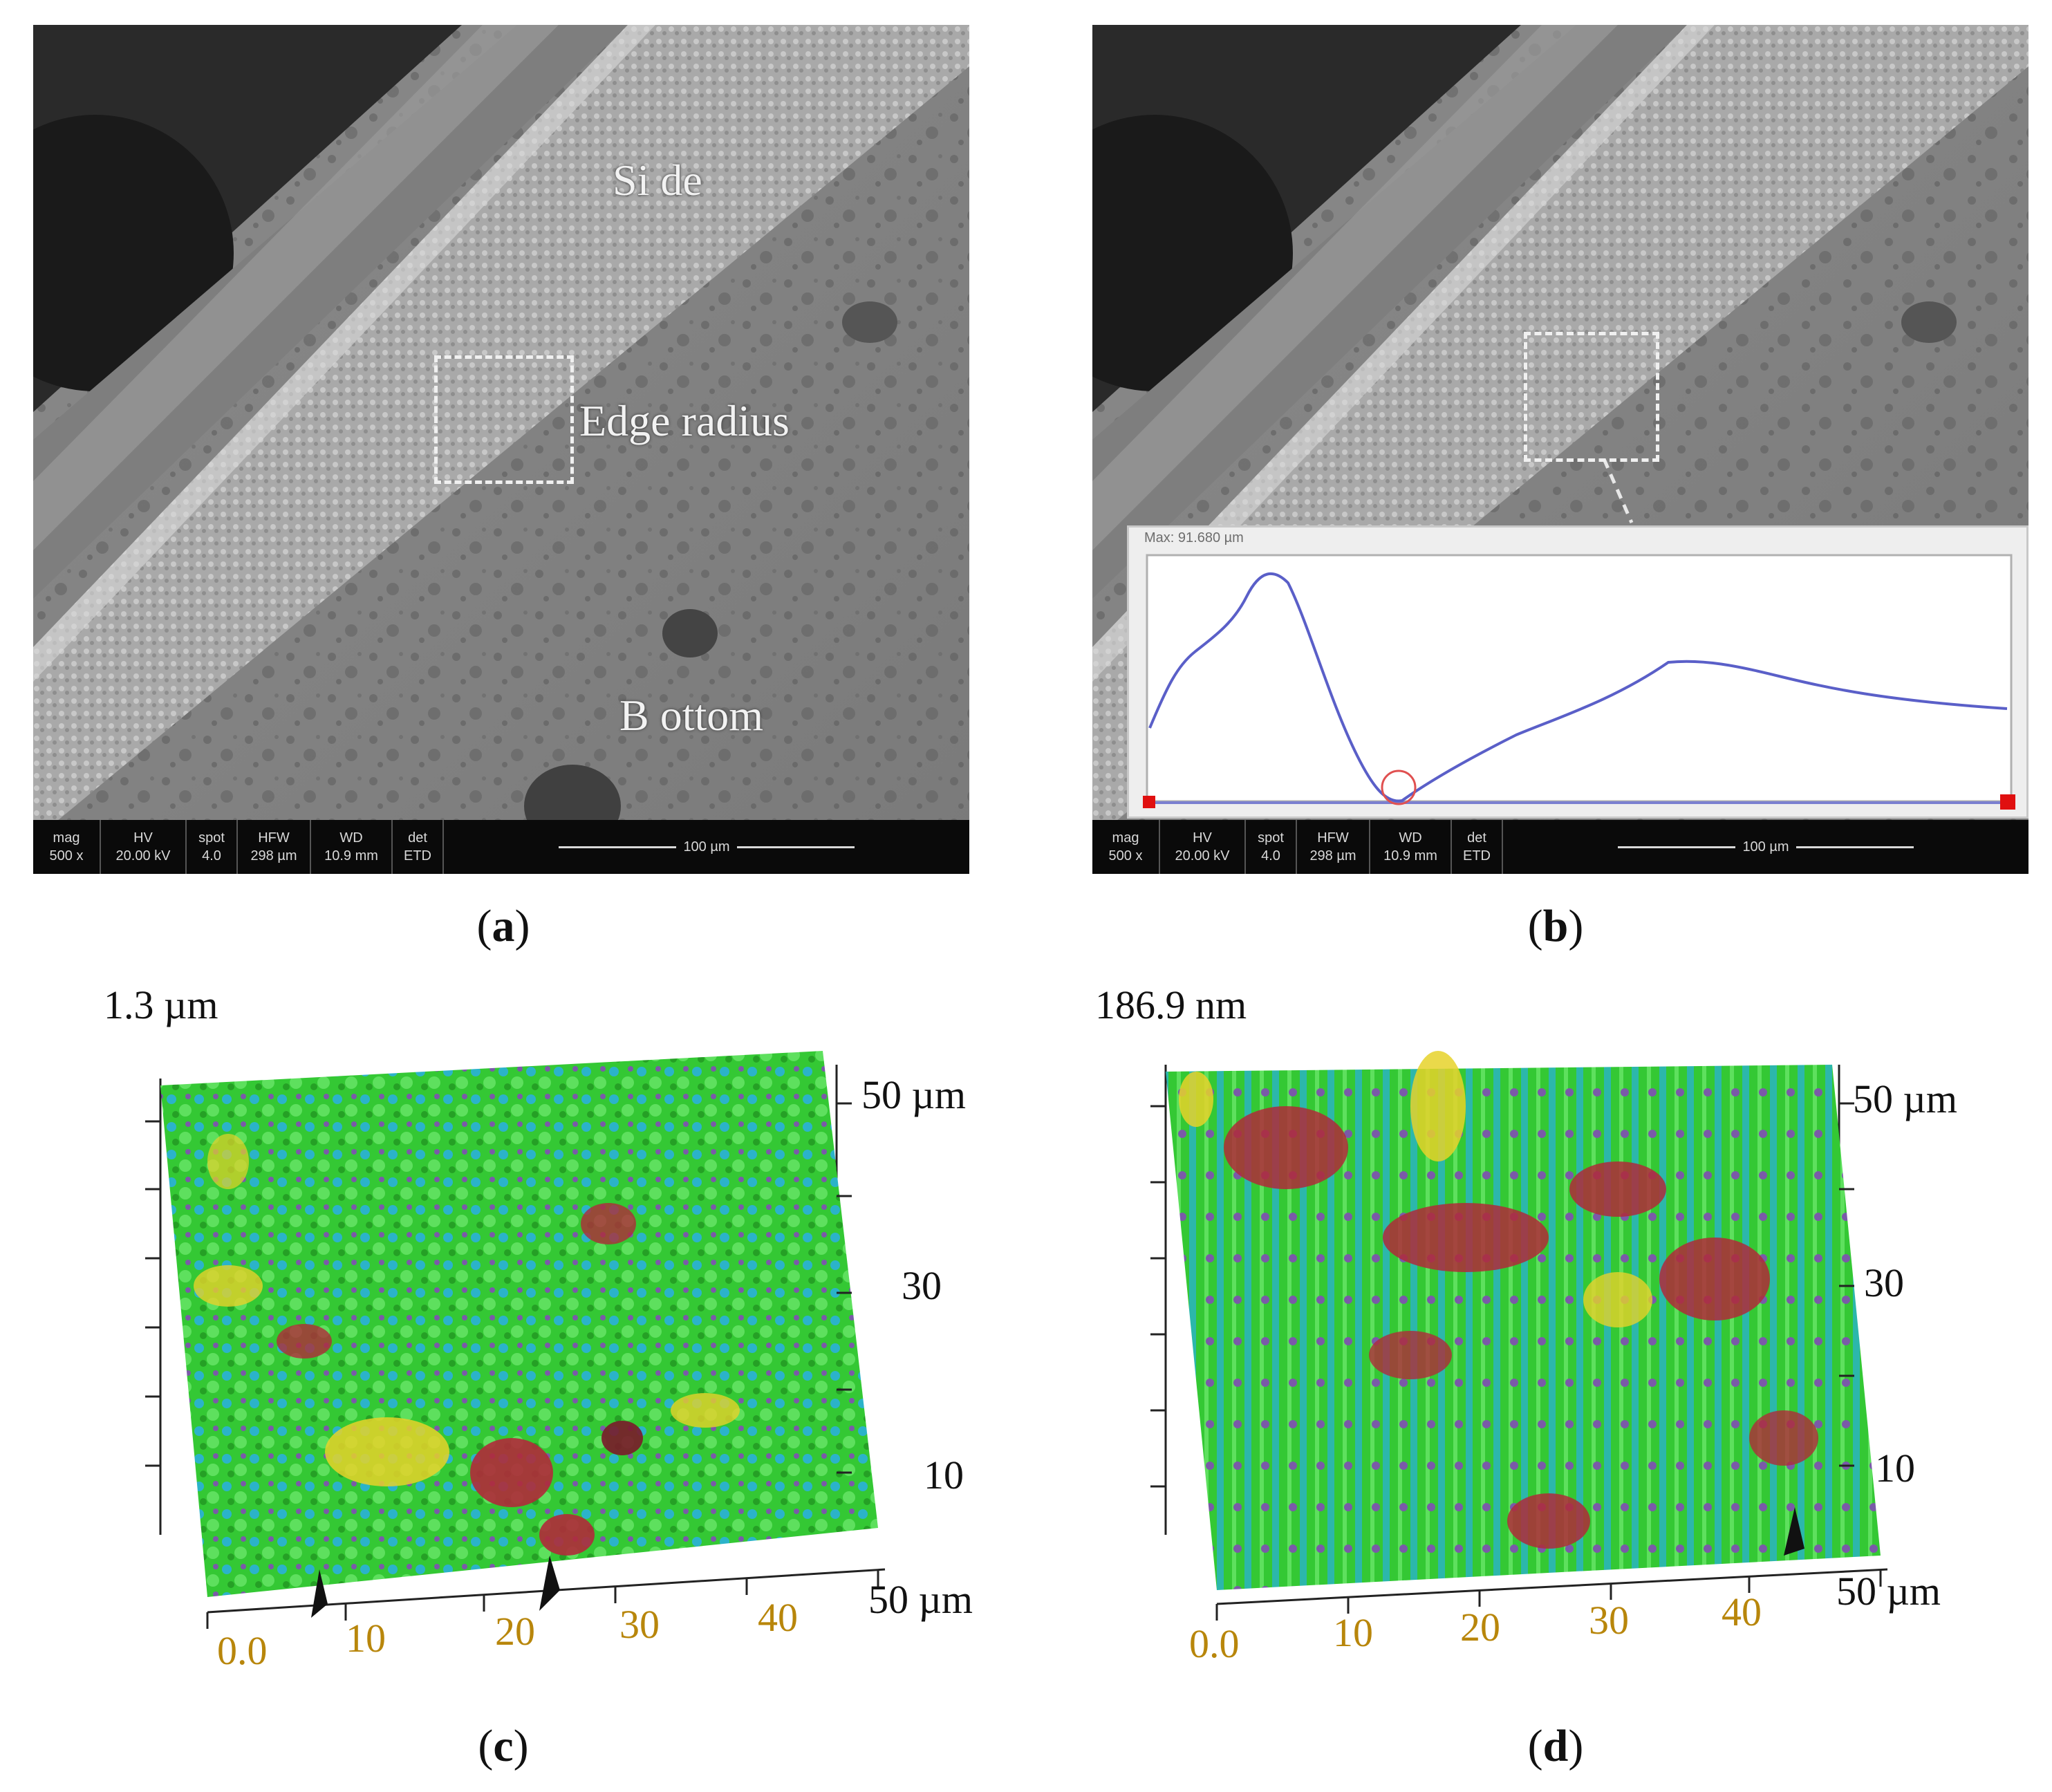 The image size is (2052, 1792). I want to click on afm-d-x-tick-10: 10, so click(1353, 1632).